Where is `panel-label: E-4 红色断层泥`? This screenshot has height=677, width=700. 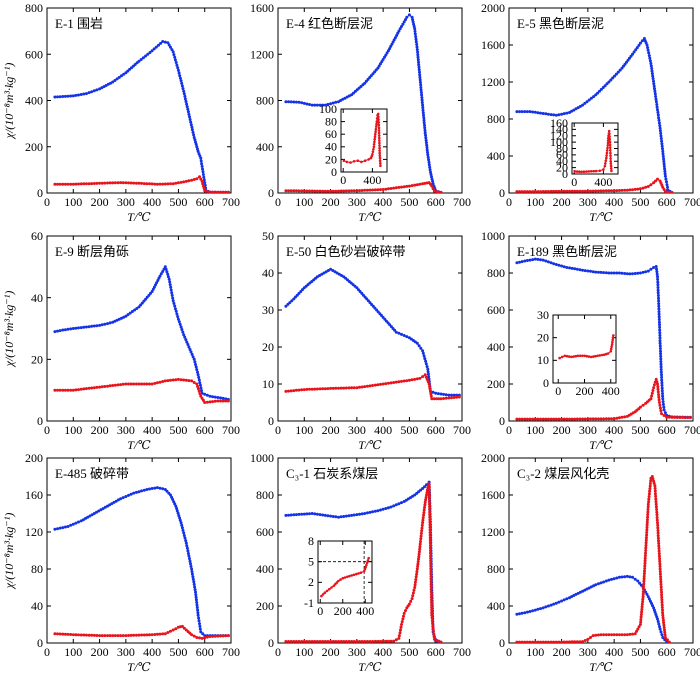 panel-label: E-4 红色断层泥 is located at coordinates (329, 23).